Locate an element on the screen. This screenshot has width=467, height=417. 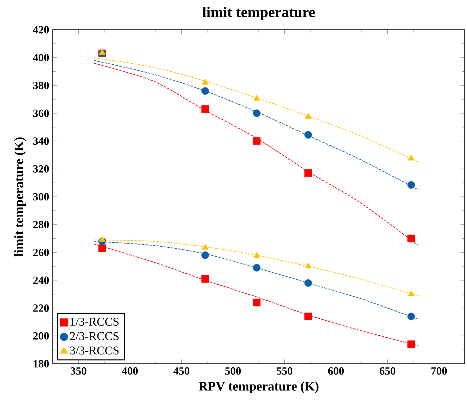
y-tick-label: 380 is located at coordinates (41, 86).